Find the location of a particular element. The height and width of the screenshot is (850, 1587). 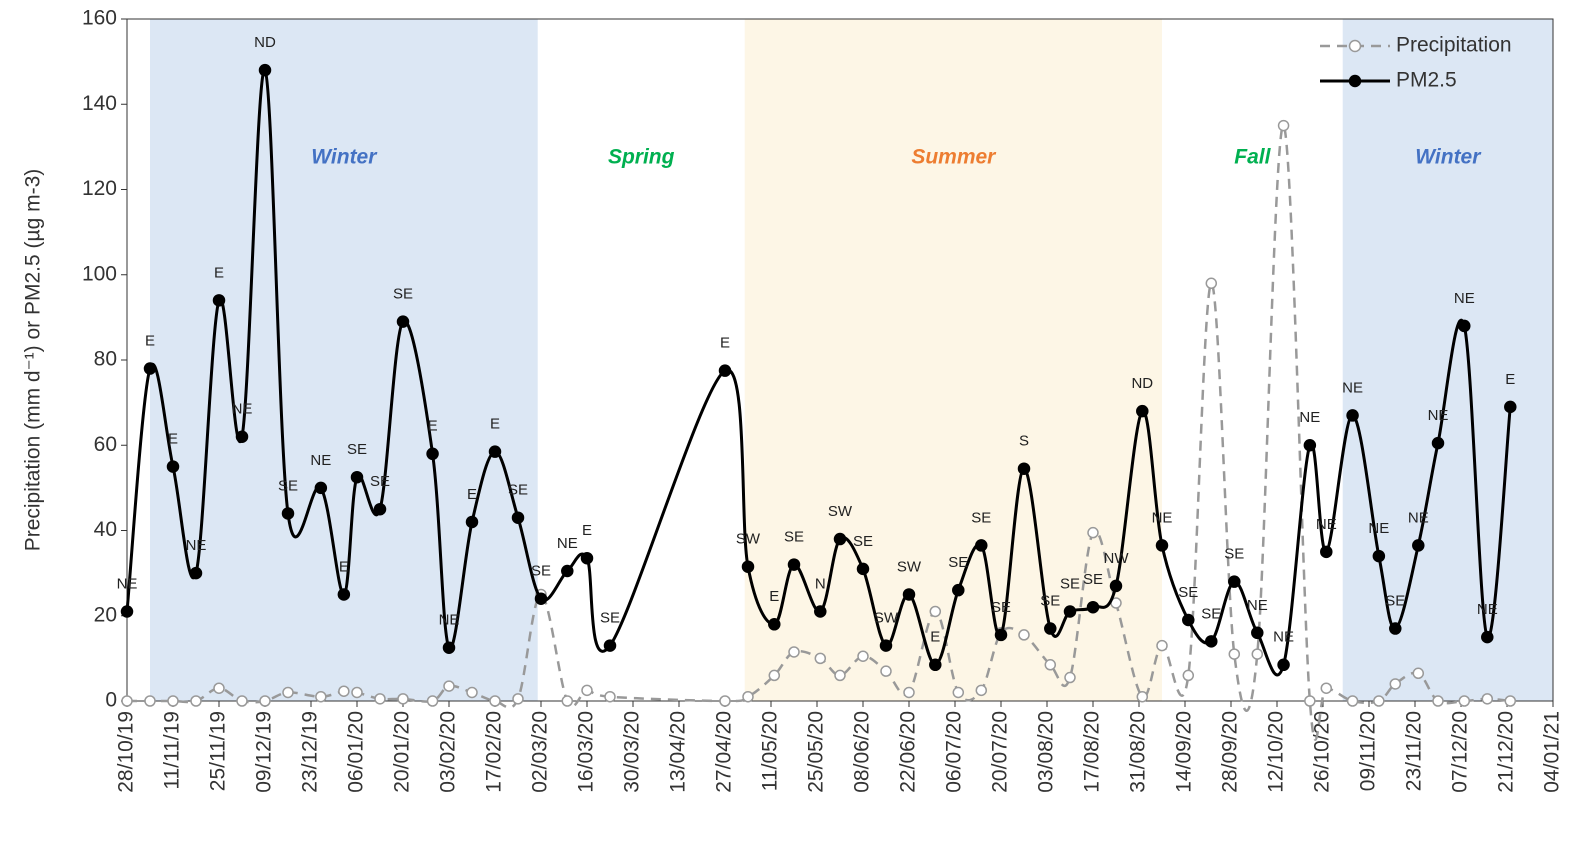

x-tick-label: 27/04/20 is located at coordinates (724, 752).